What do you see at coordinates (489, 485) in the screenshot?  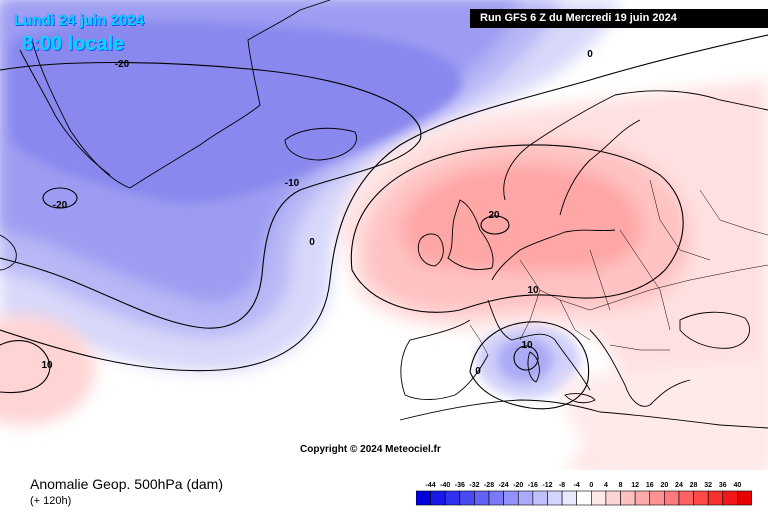 I see `legend-label: -28` at bounding box center [489, 485].